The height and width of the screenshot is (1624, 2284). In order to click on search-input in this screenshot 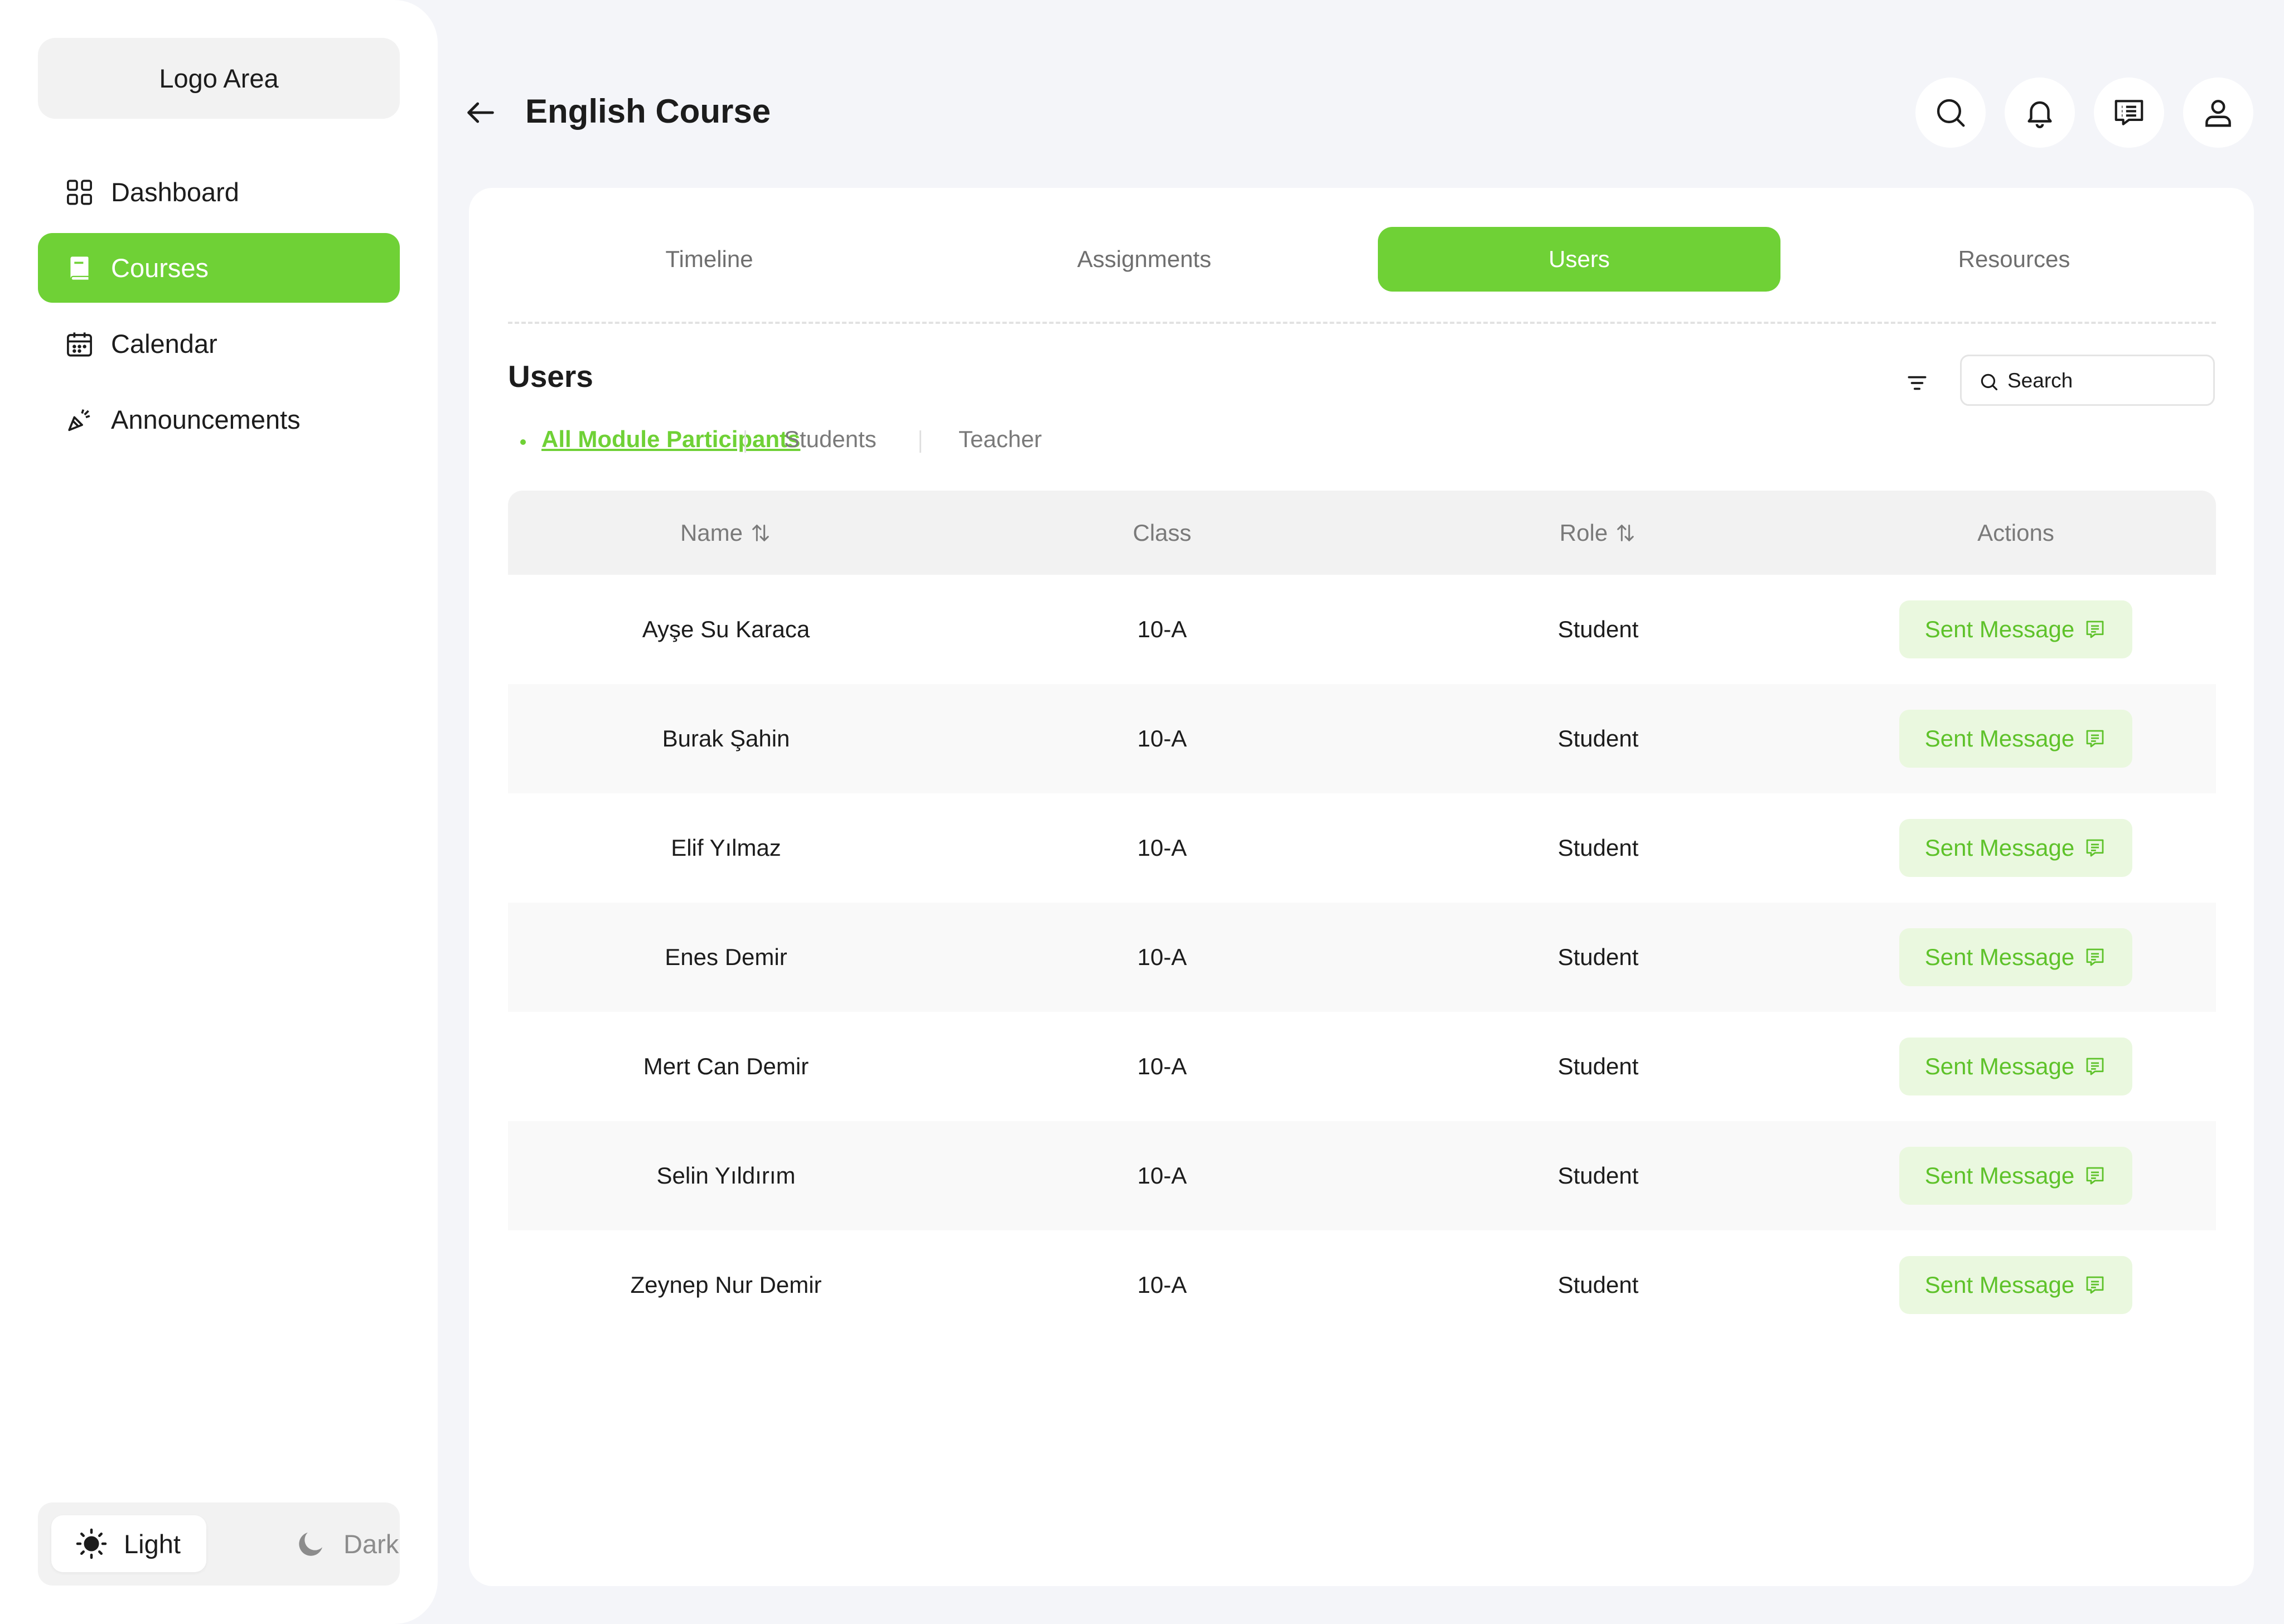, I will do `click(2105, 381)`.